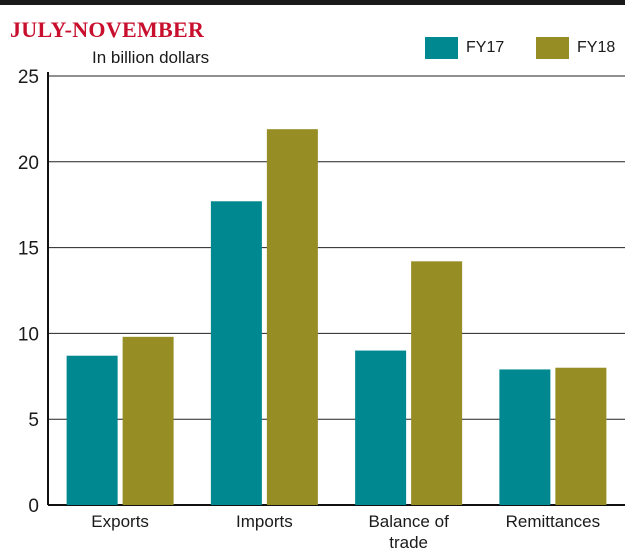 This screenshot has width=625, height=556. What do you see at coordinates (107, 29) in the screenshot?
I see `chart-title: JULY-NOVEMBER` at bounding box center [107, 29].